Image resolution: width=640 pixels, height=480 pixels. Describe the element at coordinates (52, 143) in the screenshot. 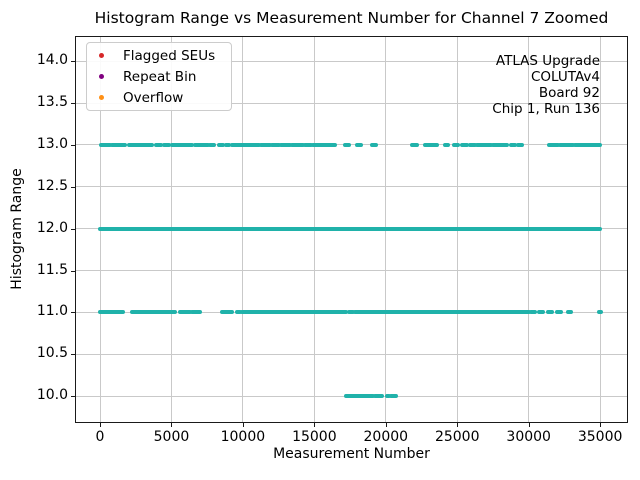

I see `y-tick-label: 13.0` at that location.